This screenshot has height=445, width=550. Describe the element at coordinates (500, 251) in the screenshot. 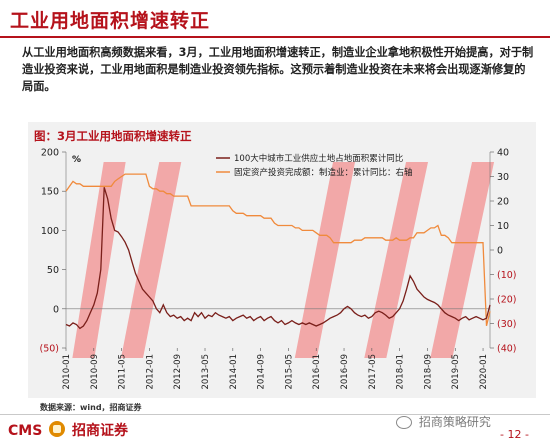

I see `right-tick-label: 0` at that location.